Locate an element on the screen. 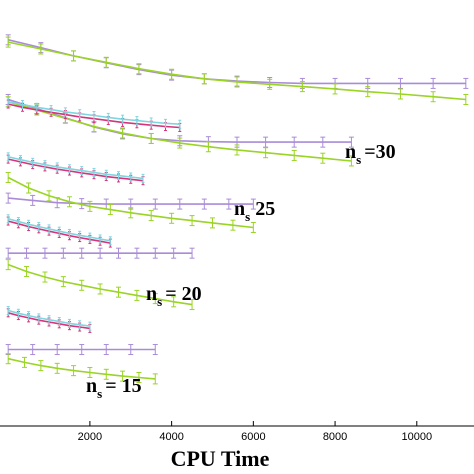  x-tick-label: 8000 is located at coordinates (335, 437).